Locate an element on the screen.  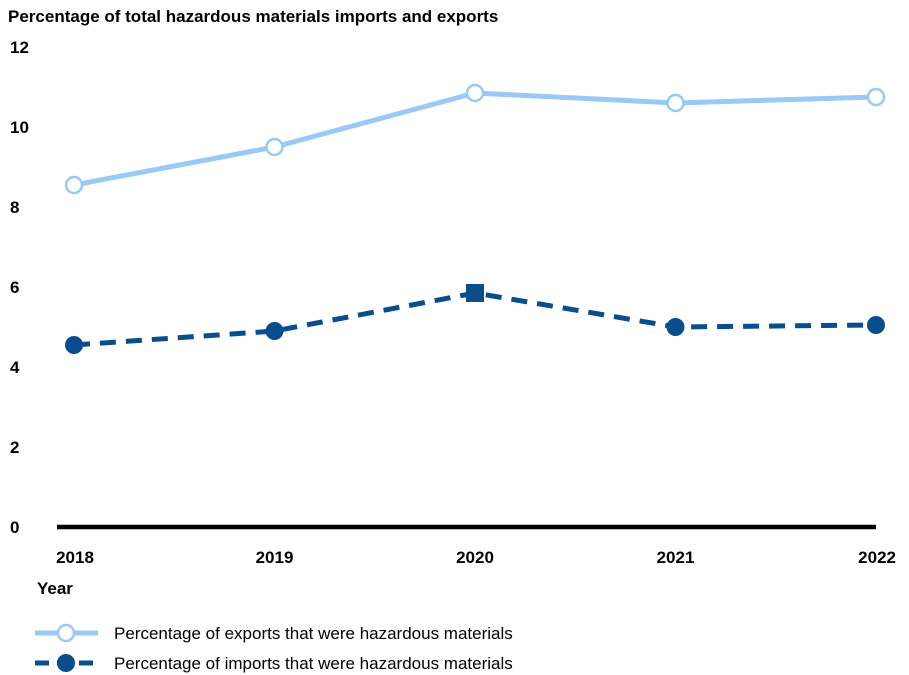
x-axis-label: Year is located at coordinates (55, 588).